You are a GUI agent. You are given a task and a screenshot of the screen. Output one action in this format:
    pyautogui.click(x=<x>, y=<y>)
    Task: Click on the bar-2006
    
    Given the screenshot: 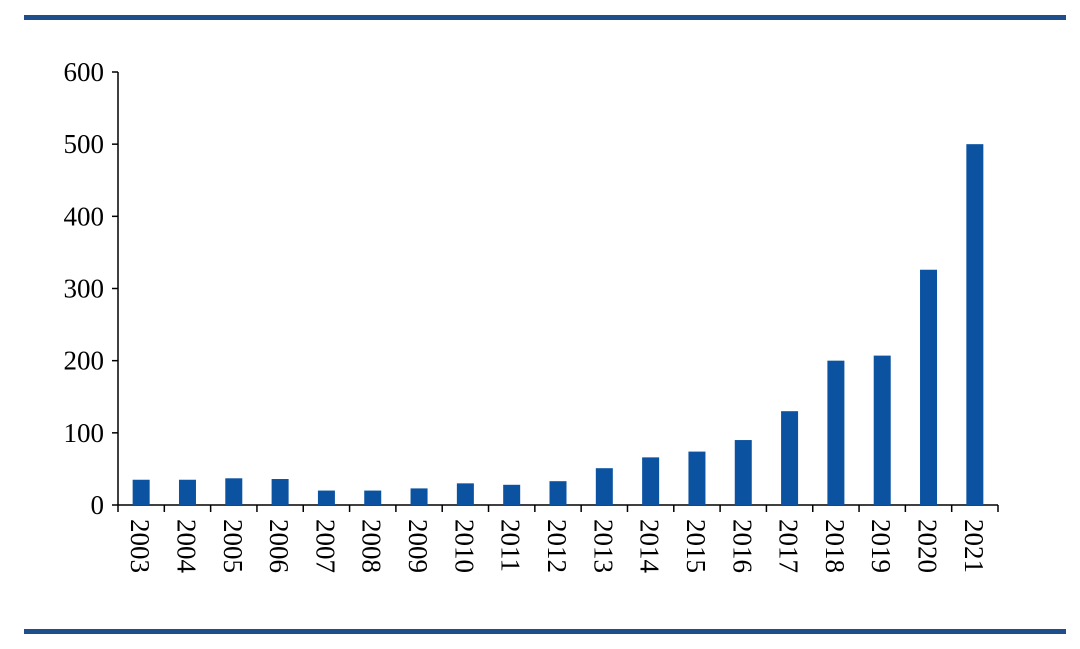 What is the action you would take?
    pyautogui.click(x=280, y=492)
    